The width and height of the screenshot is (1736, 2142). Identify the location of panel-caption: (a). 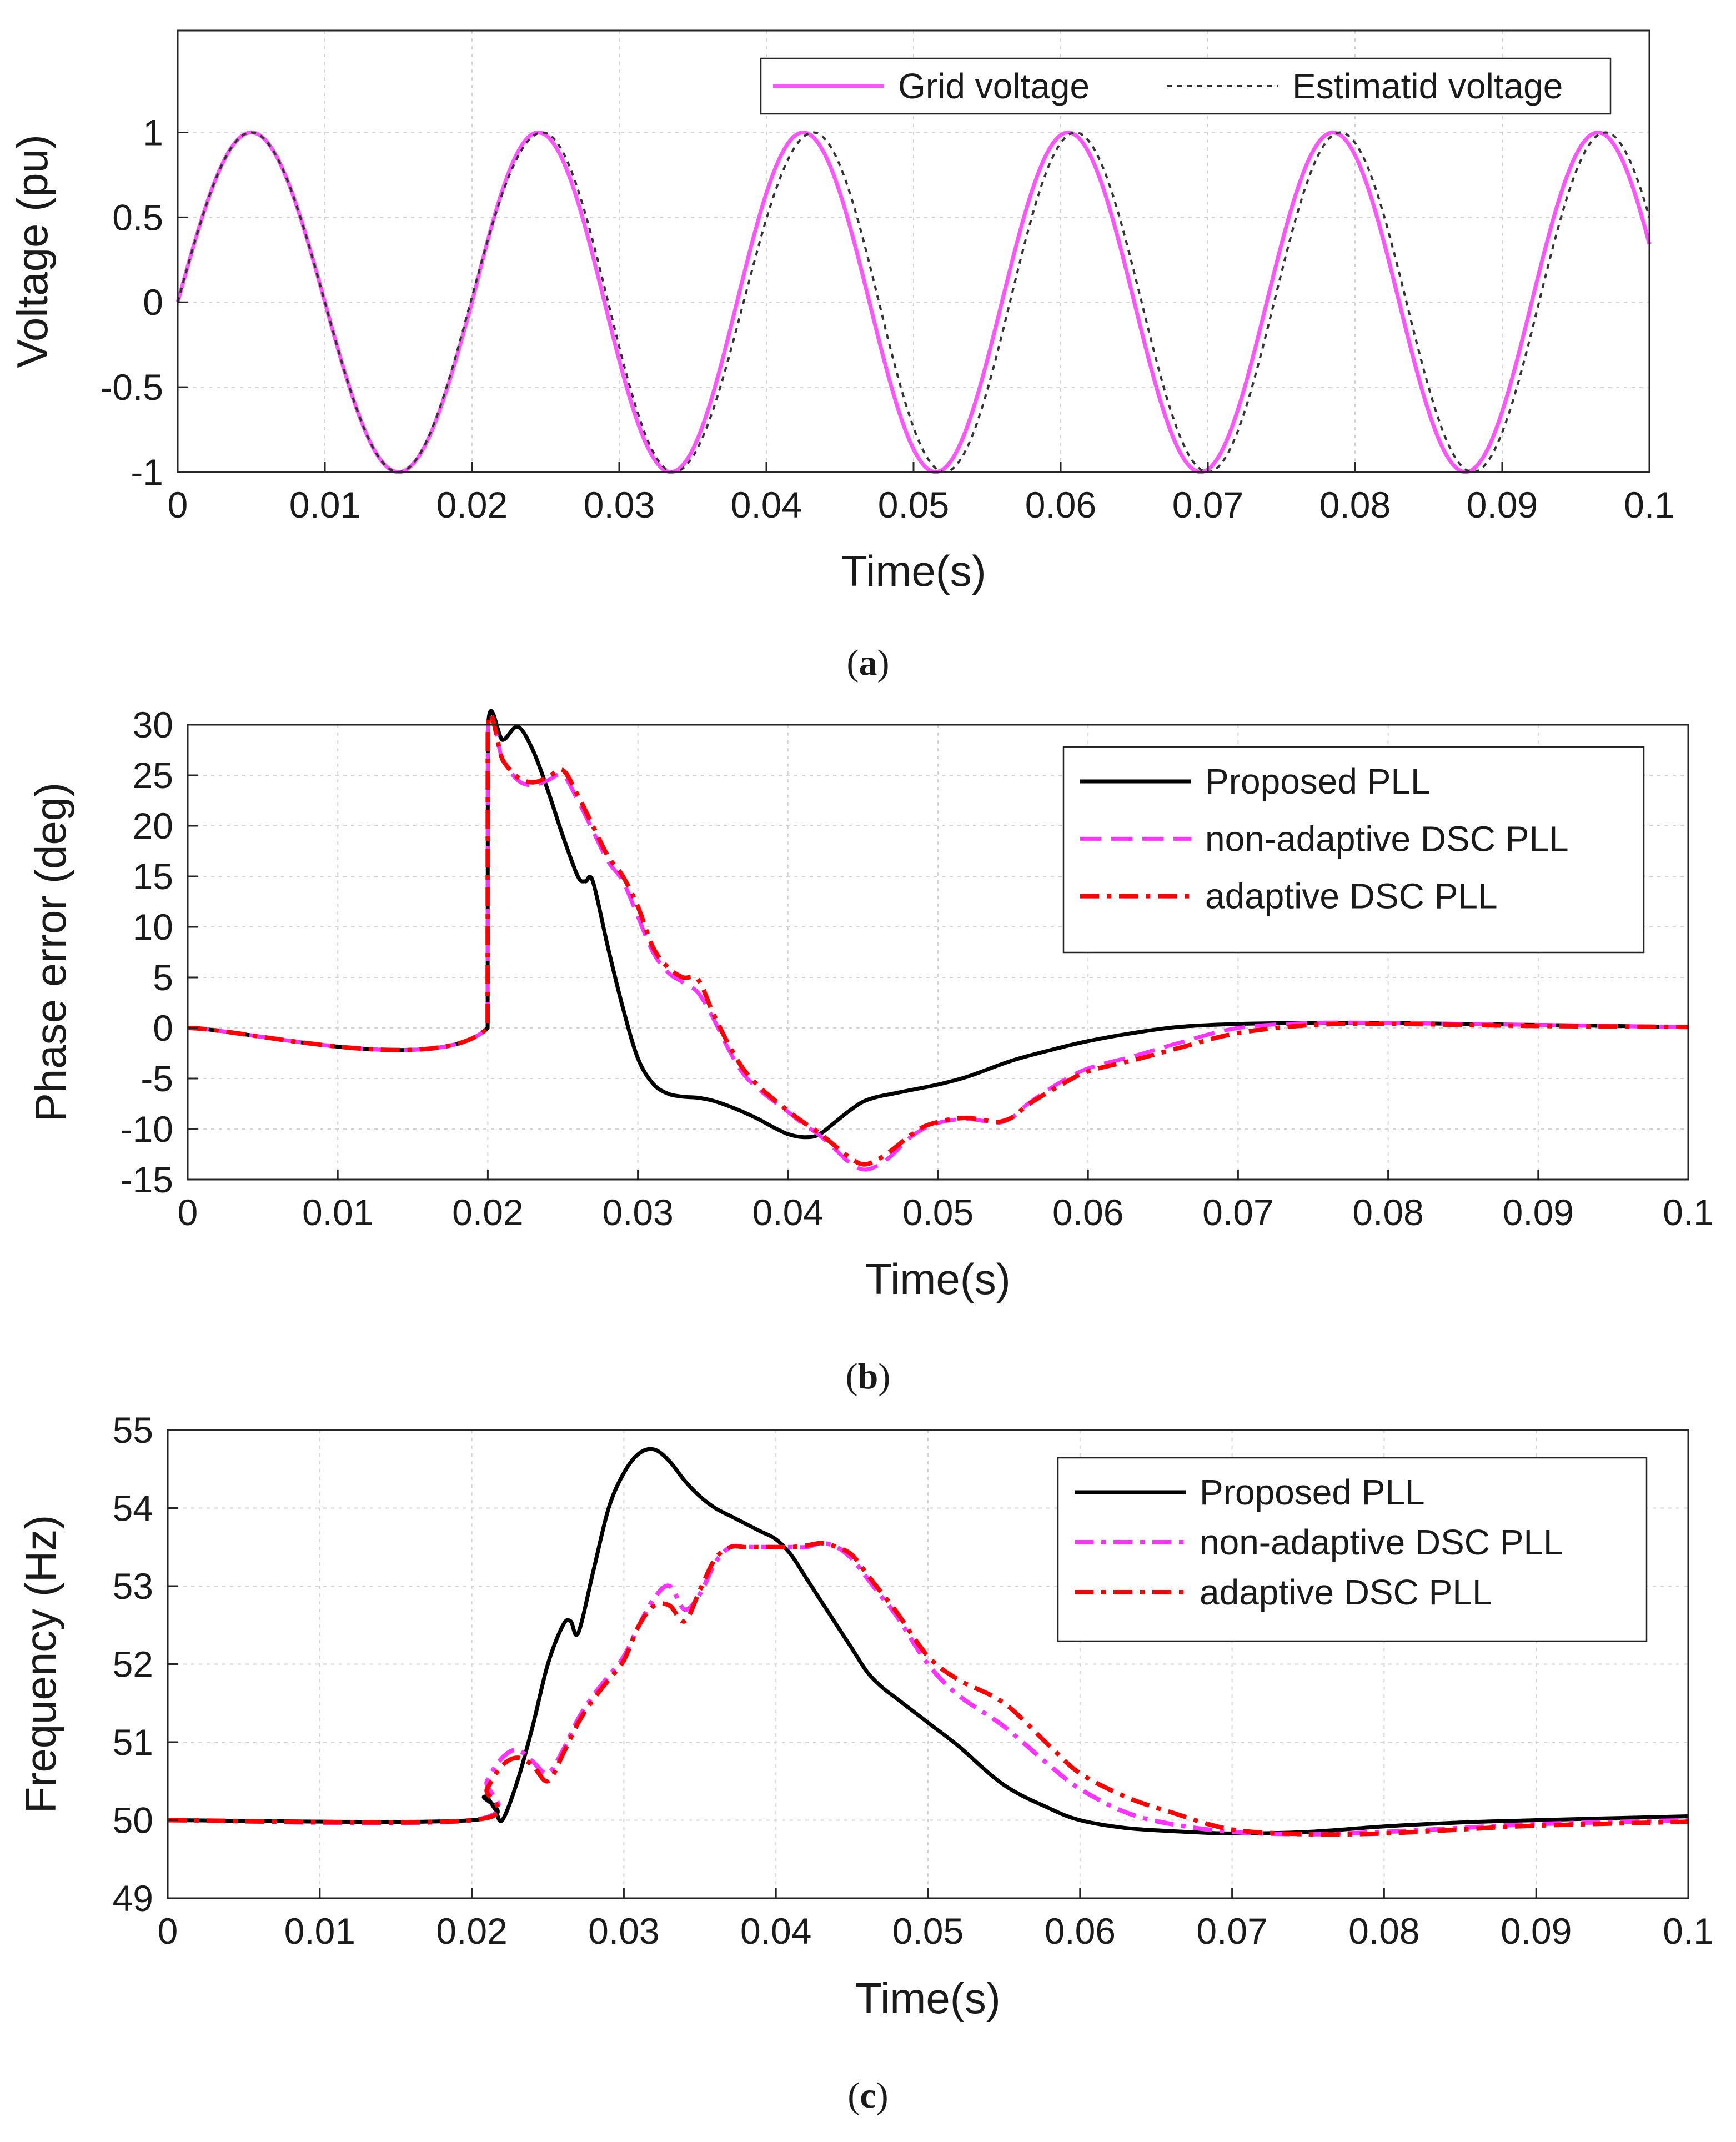
(868, 663).